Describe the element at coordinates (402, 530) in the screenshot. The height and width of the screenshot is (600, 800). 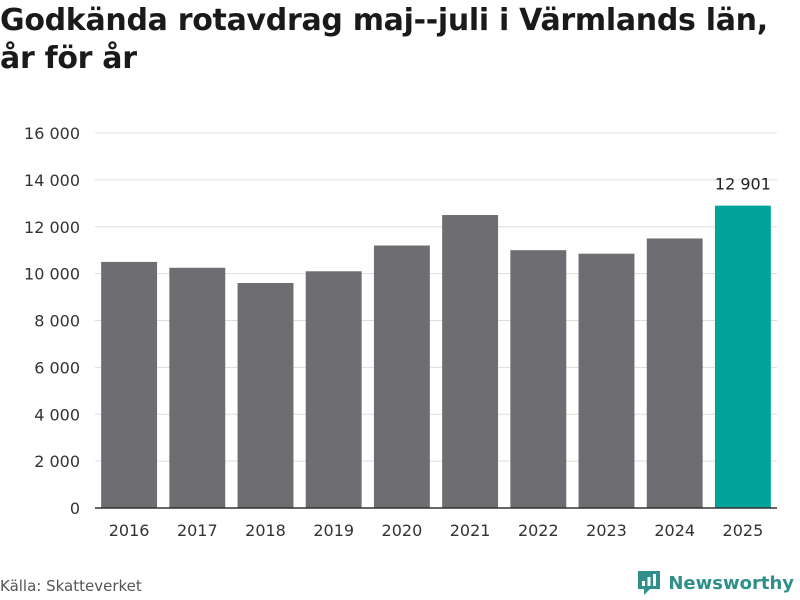
I see `x-tick-label: 2020` at that location.